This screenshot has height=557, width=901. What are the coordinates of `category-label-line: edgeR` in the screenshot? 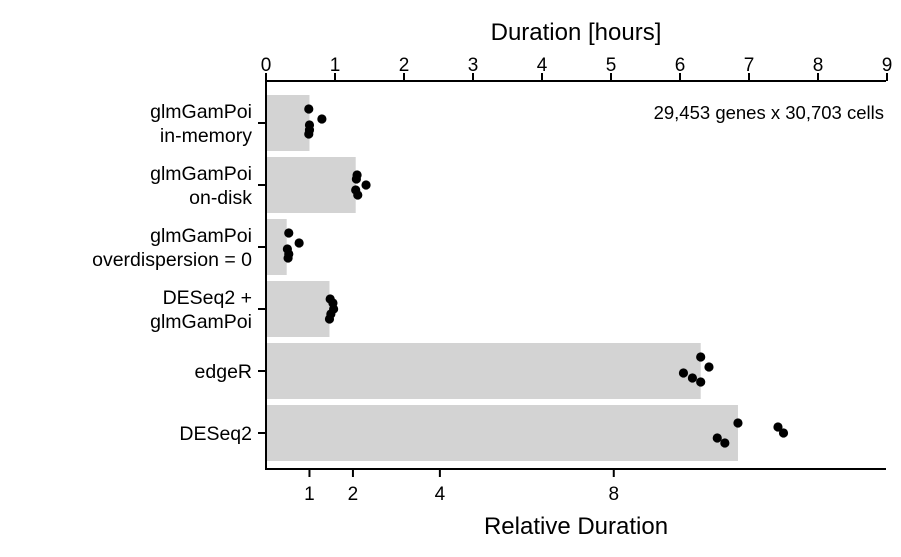 It's located at (223, 372).